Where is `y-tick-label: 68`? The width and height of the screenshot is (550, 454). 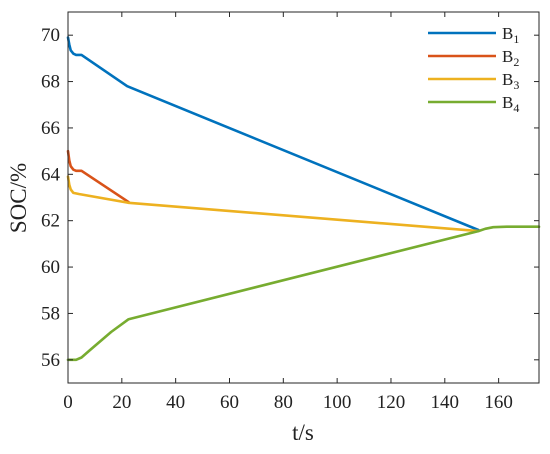
y-tick-label: 68 is located at coordinates (50, 82).